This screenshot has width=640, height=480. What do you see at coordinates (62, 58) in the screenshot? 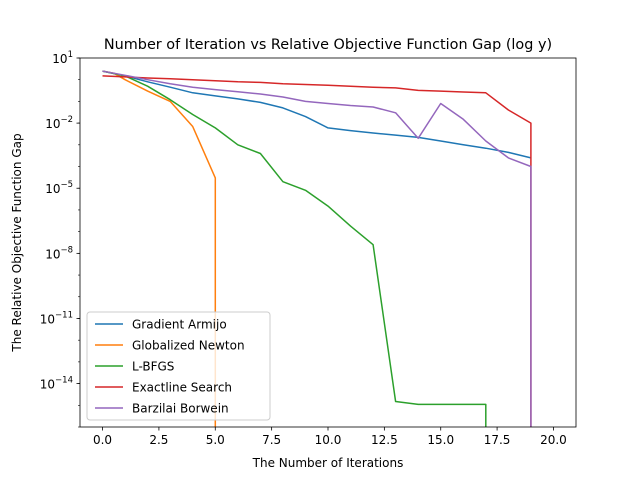
I see `y-tick-label: 10¹` at bounding box center [62, 58].